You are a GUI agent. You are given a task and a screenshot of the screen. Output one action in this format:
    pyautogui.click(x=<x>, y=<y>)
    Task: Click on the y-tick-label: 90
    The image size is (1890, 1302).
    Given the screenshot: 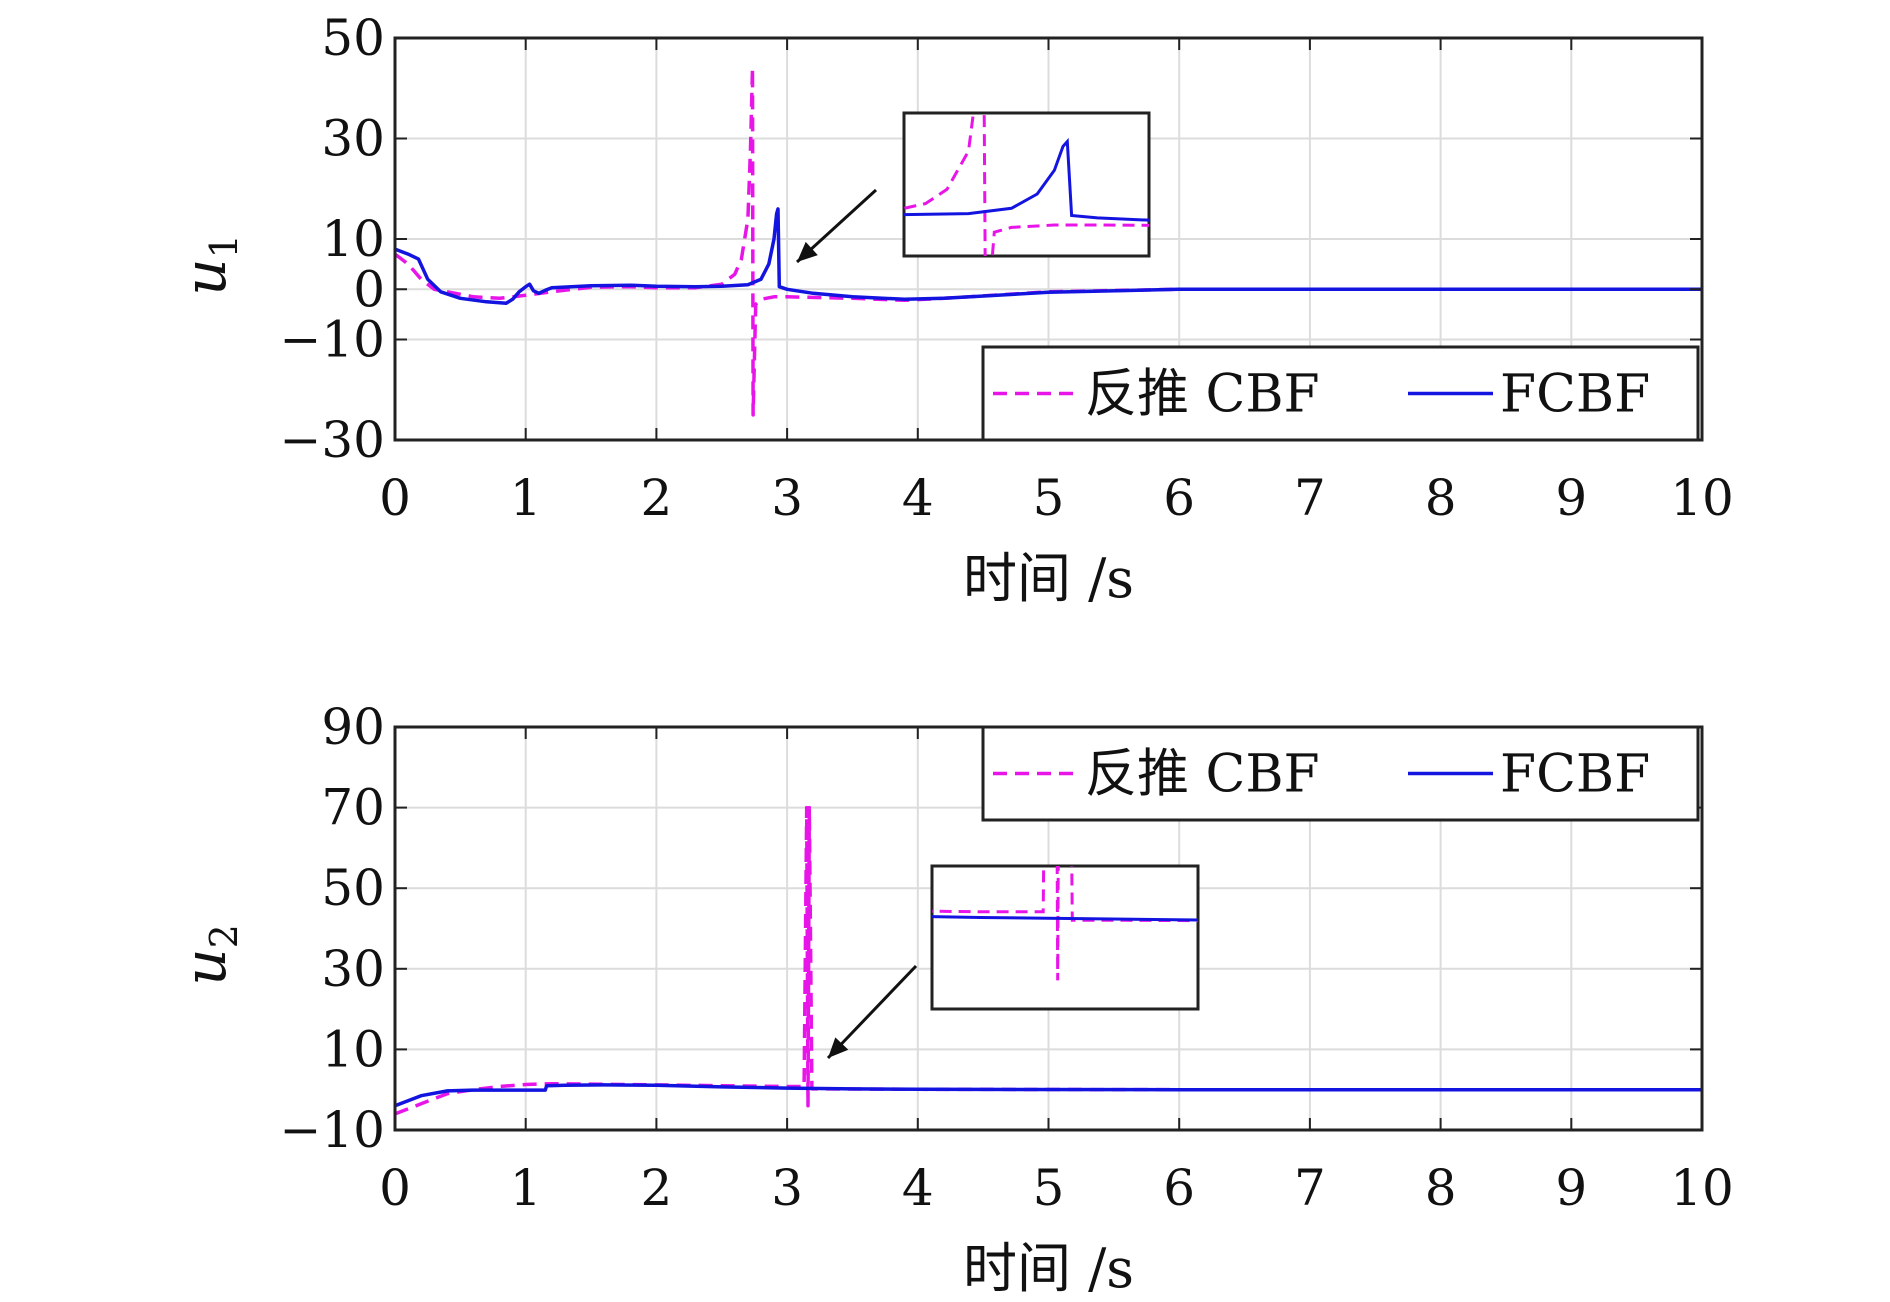 What is the action you would take?
    pyautogui.click(x=353, y=727)
    